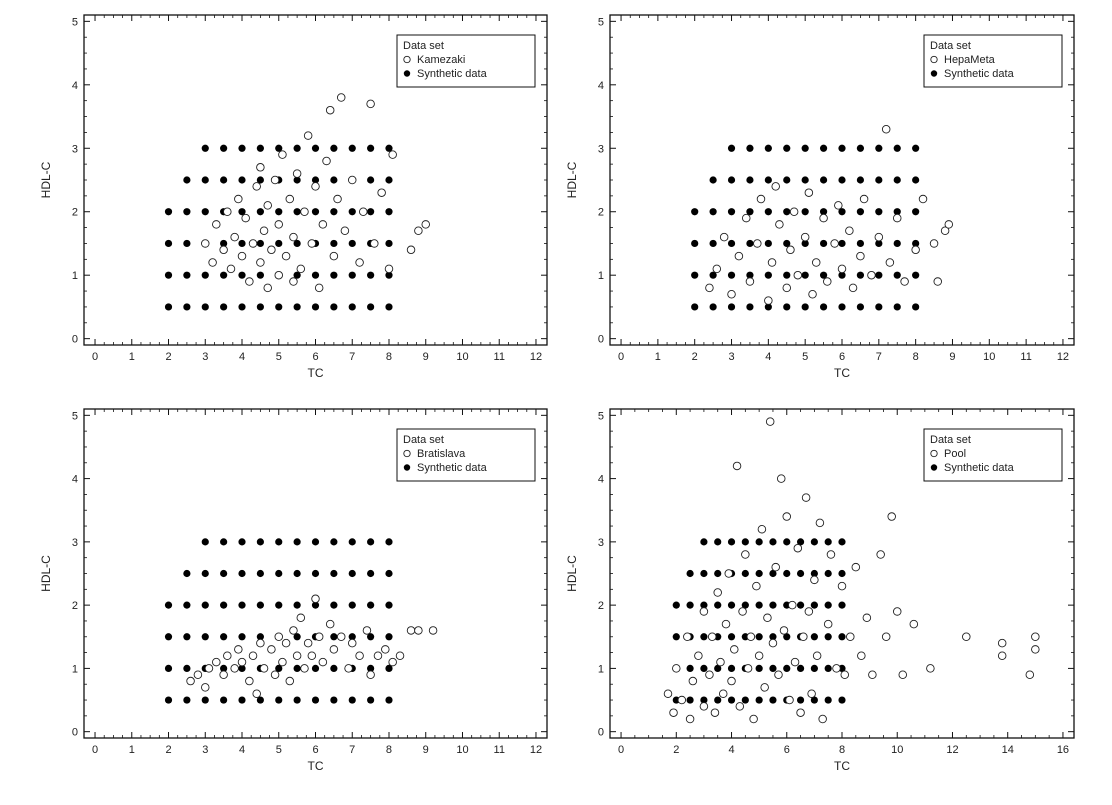  I want to click on x-tick-label: 2, so click(695, 357).